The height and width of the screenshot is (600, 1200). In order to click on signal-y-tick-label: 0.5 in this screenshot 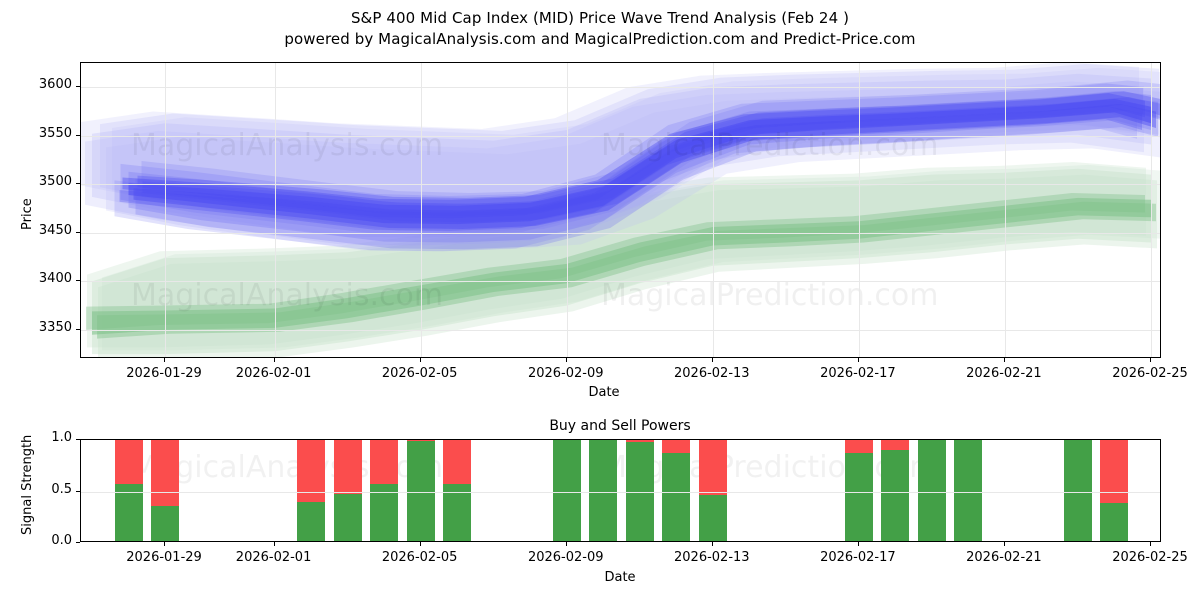, I will do `click(61, 489)`.